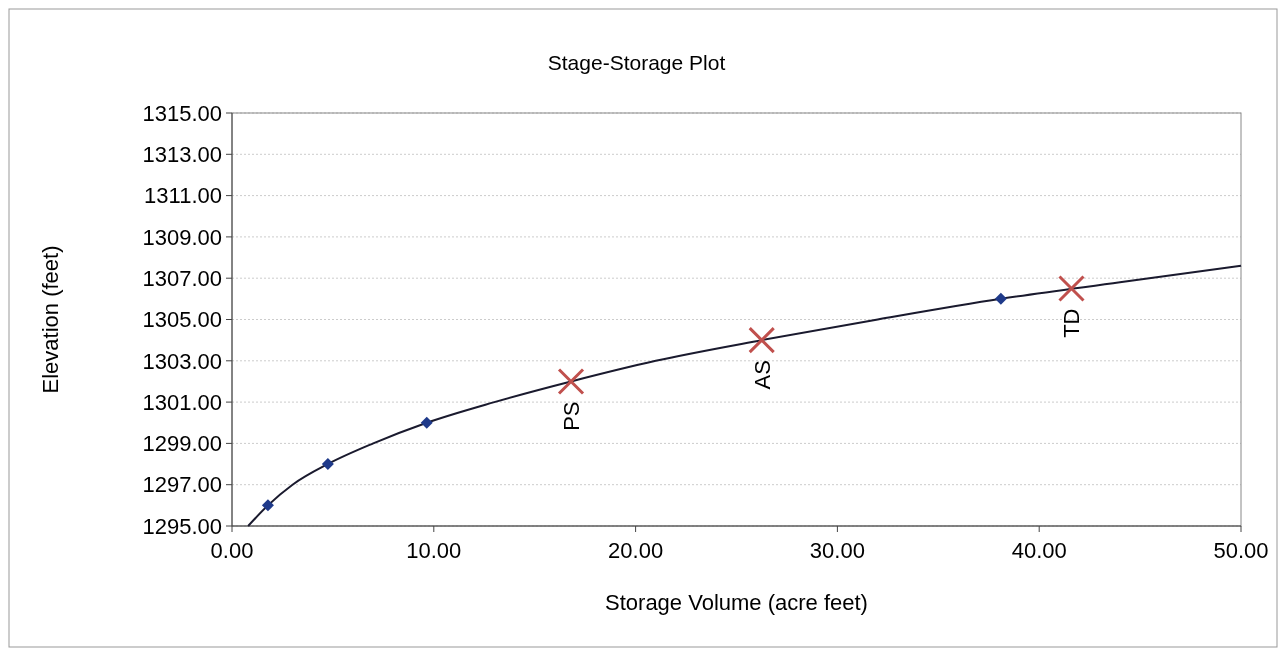 This screenshot has width=1286, height=658. Describe the element at coordinates (182, 526) in the screenshot. I see `y-tick-label: 1295.00` at that location.